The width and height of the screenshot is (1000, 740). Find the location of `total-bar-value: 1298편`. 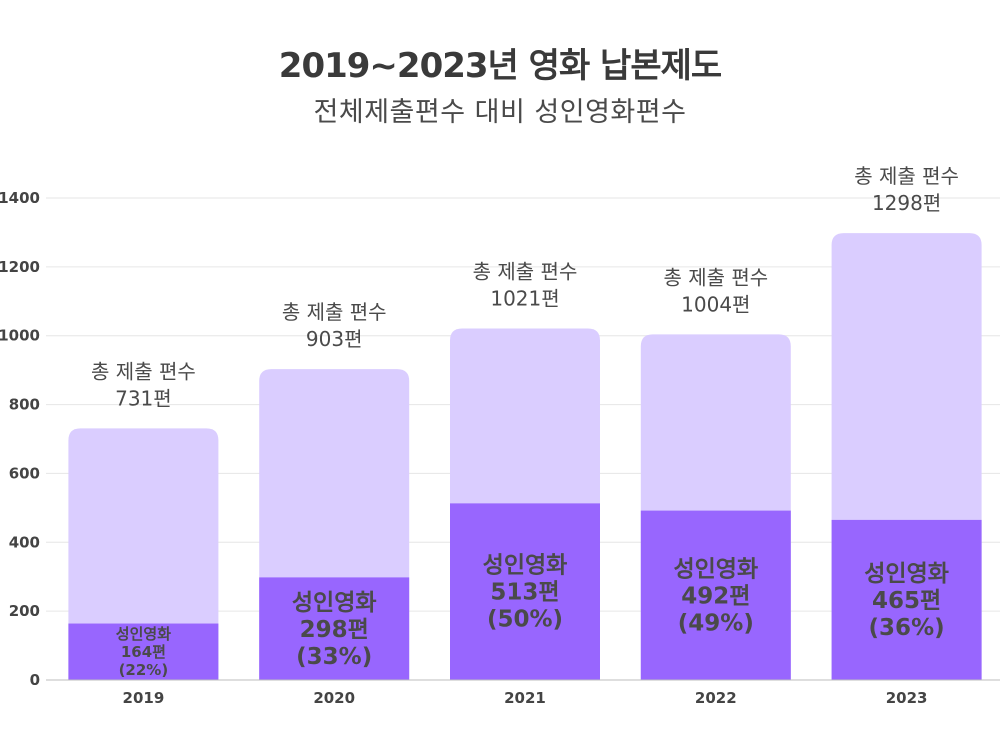

total-bar-value: 1298편 is located at coordinates (906, 203).